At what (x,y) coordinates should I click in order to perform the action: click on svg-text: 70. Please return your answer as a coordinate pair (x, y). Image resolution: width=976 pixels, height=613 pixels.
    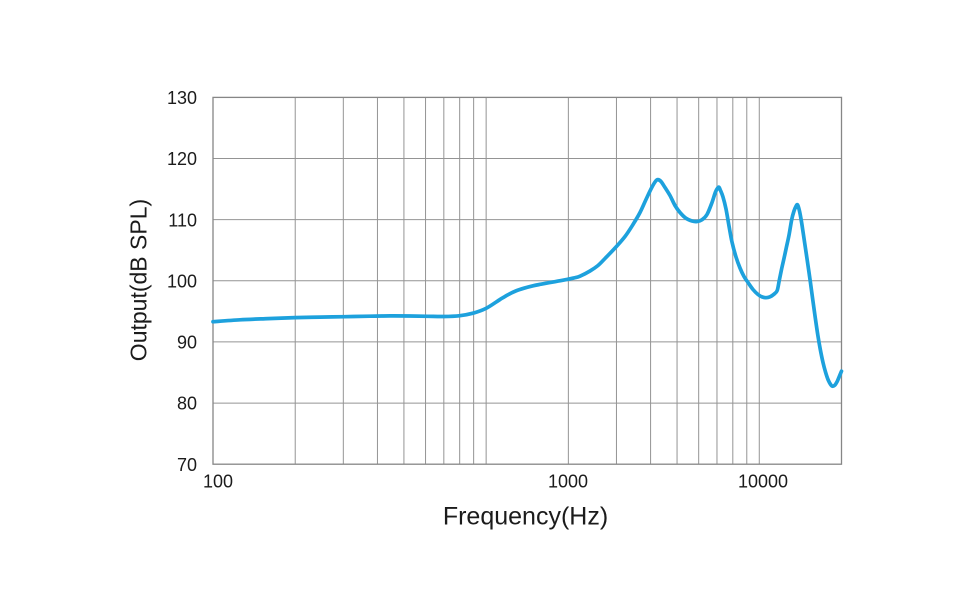
    Looking at the image, I should click on (187, 465).